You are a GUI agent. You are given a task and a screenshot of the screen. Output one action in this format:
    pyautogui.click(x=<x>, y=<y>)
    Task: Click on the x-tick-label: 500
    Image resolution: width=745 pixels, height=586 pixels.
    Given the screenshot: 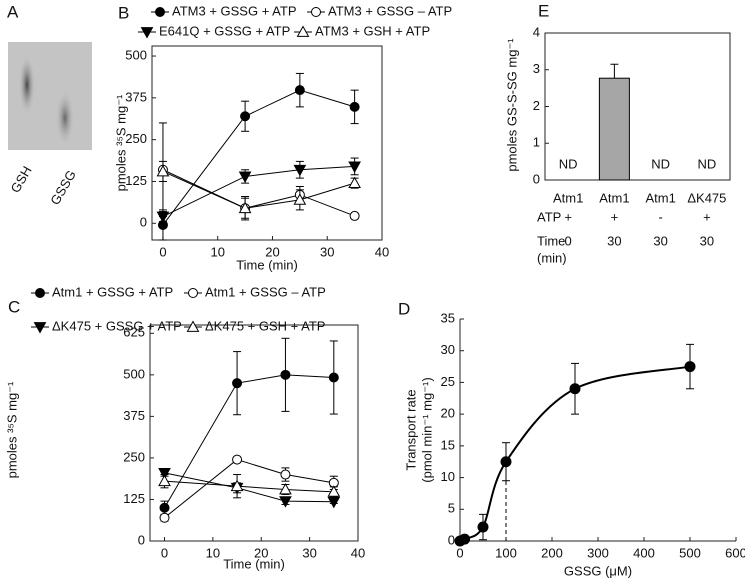 What is the action you would take?
    pyautogui.click(x=690, y=552)
    